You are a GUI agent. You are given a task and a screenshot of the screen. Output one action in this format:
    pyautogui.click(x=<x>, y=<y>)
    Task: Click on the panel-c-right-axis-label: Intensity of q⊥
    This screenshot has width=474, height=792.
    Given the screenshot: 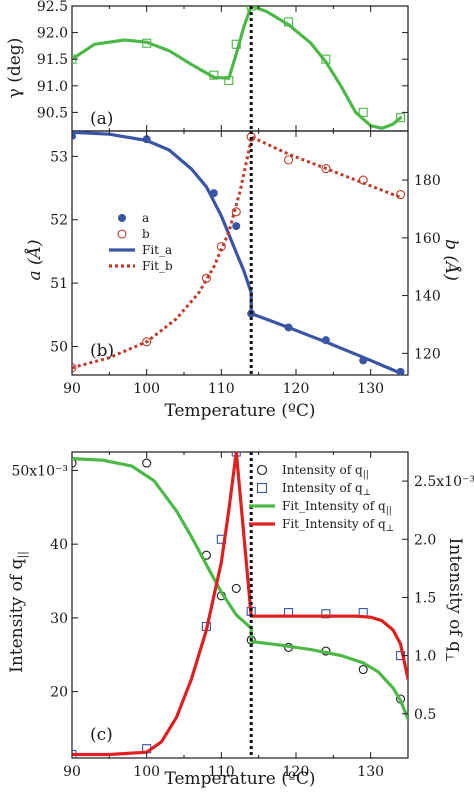 What is the action you would take?
    pyautogui.click(x=454, y=600)
    